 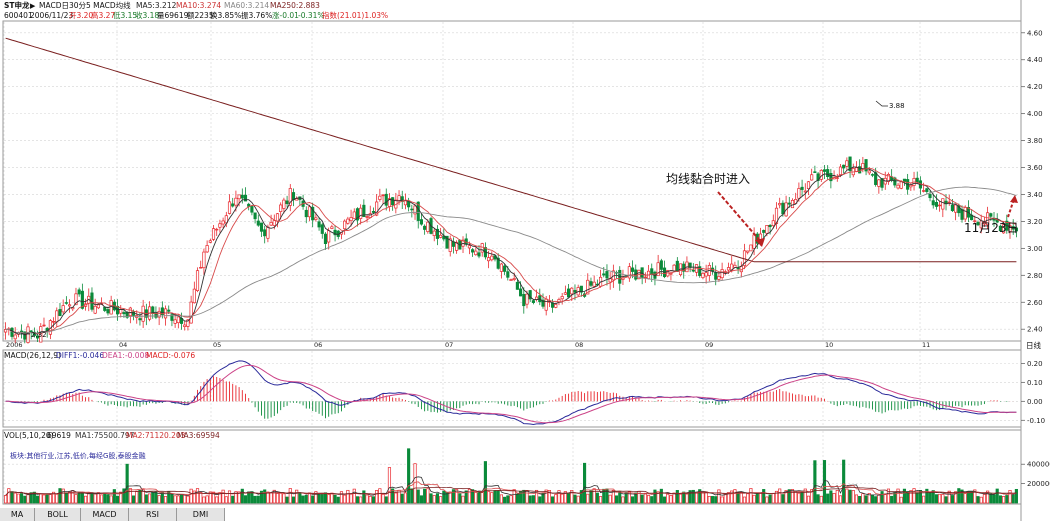 What do you see at coordinates (449, 345) in the screenshot?
I see `date-tick-label: 07` at bounding box center [449, 345].